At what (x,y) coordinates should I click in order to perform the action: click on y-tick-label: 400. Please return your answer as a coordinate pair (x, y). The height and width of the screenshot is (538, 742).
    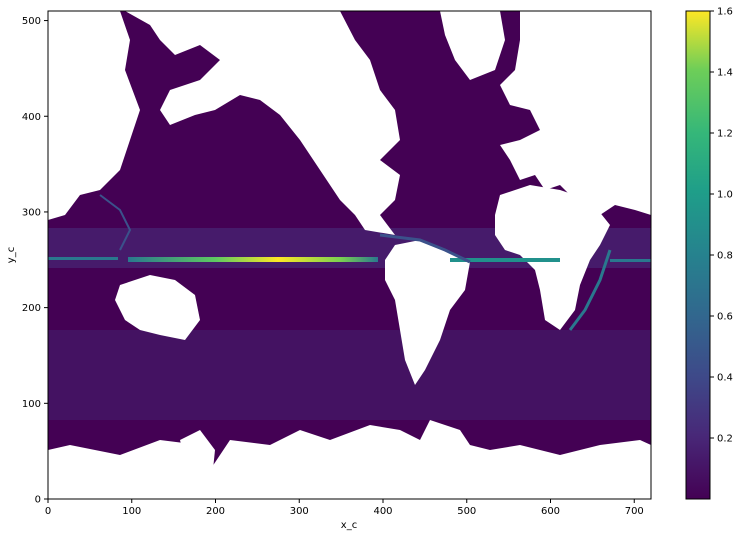
    Looking at the image, I should click on (31, 117).